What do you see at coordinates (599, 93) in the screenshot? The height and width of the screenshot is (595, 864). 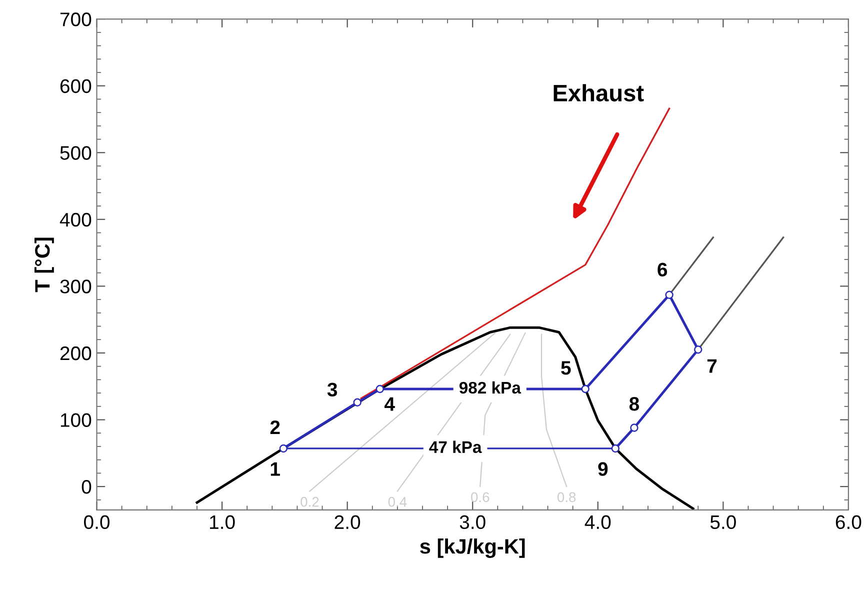 I see `annotation: Exhaust` at bounding box center [599, 93].